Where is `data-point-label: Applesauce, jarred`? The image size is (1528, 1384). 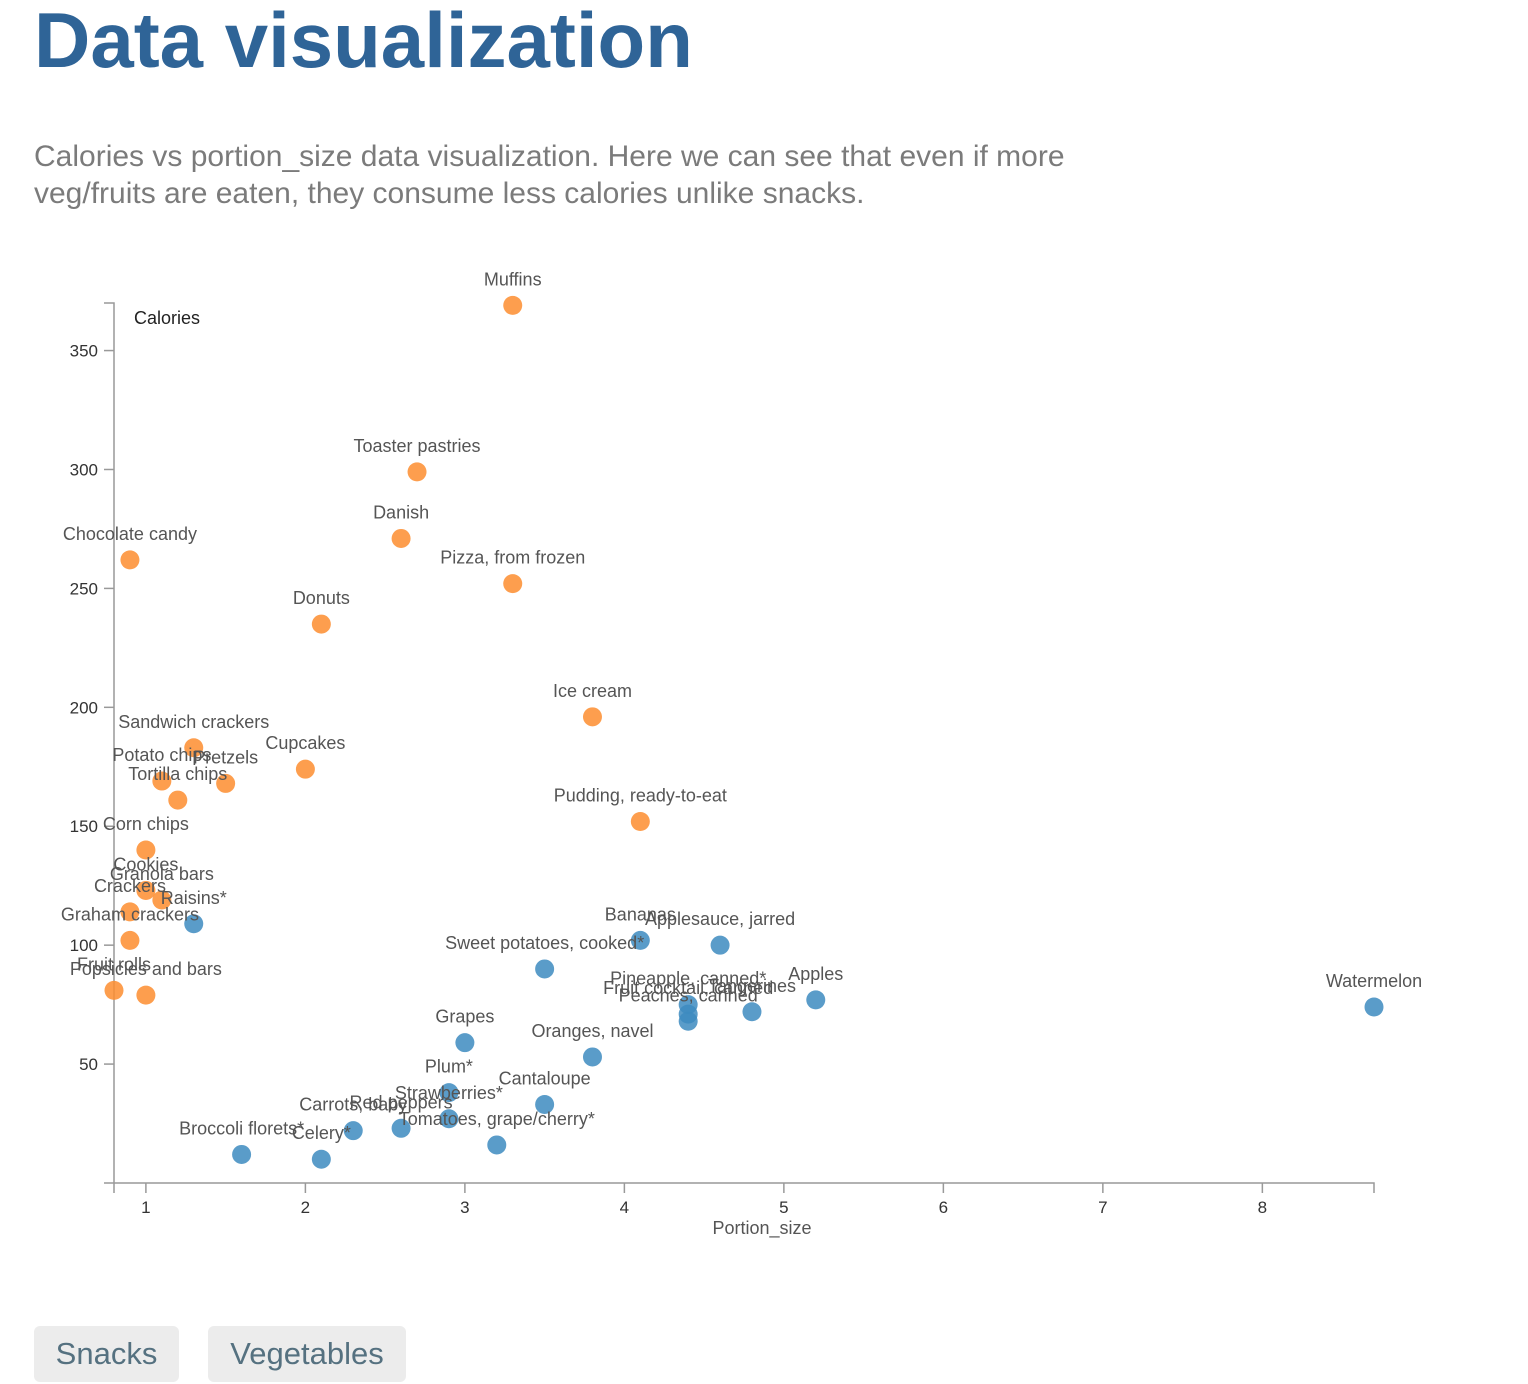 data-point-label: Applesauce, jarred is located at coordinates (720, 919).